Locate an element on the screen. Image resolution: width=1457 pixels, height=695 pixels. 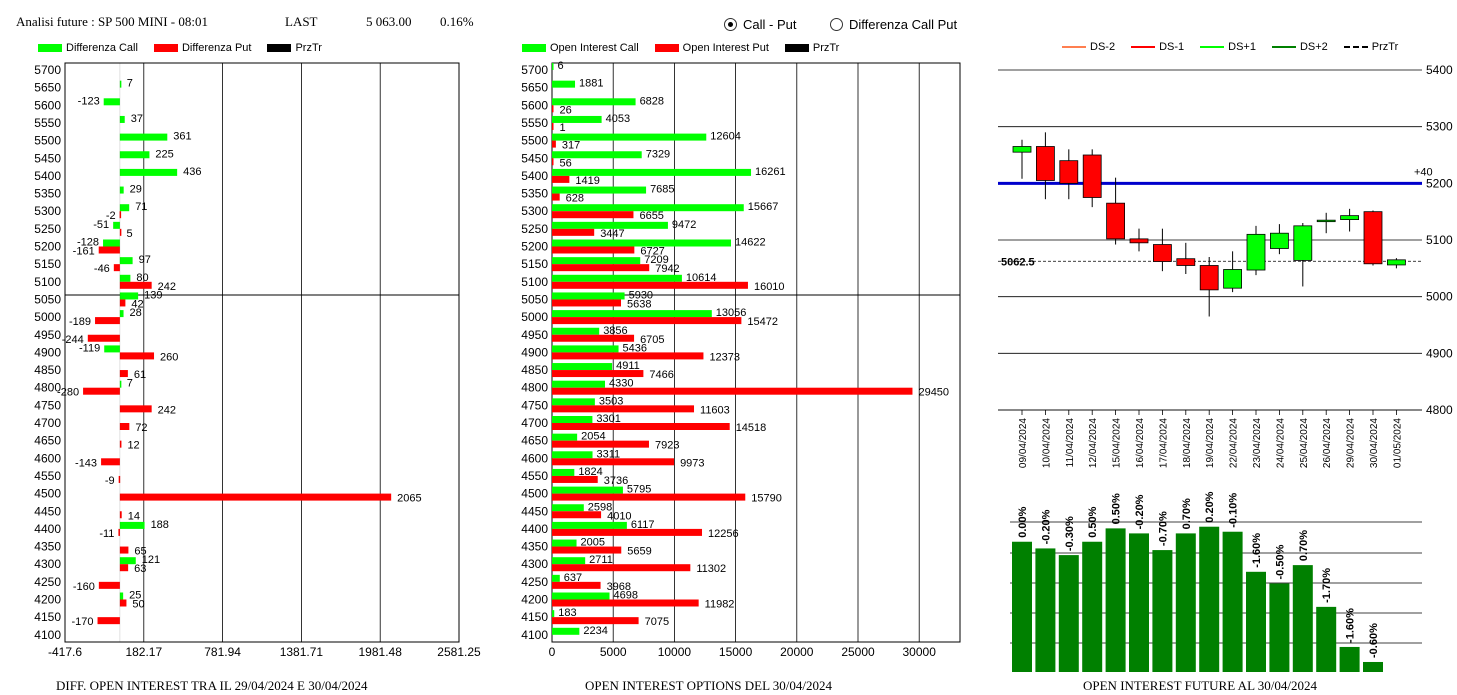
diff-call-value-label: 97 is located at coordinates (145, 260).